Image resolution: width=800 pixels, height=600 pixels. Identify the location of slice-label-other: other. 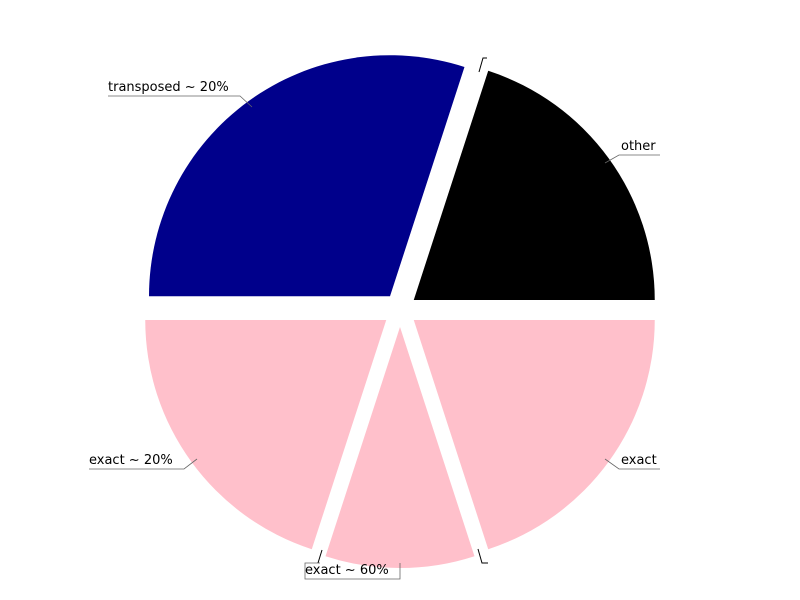
(638, 146).